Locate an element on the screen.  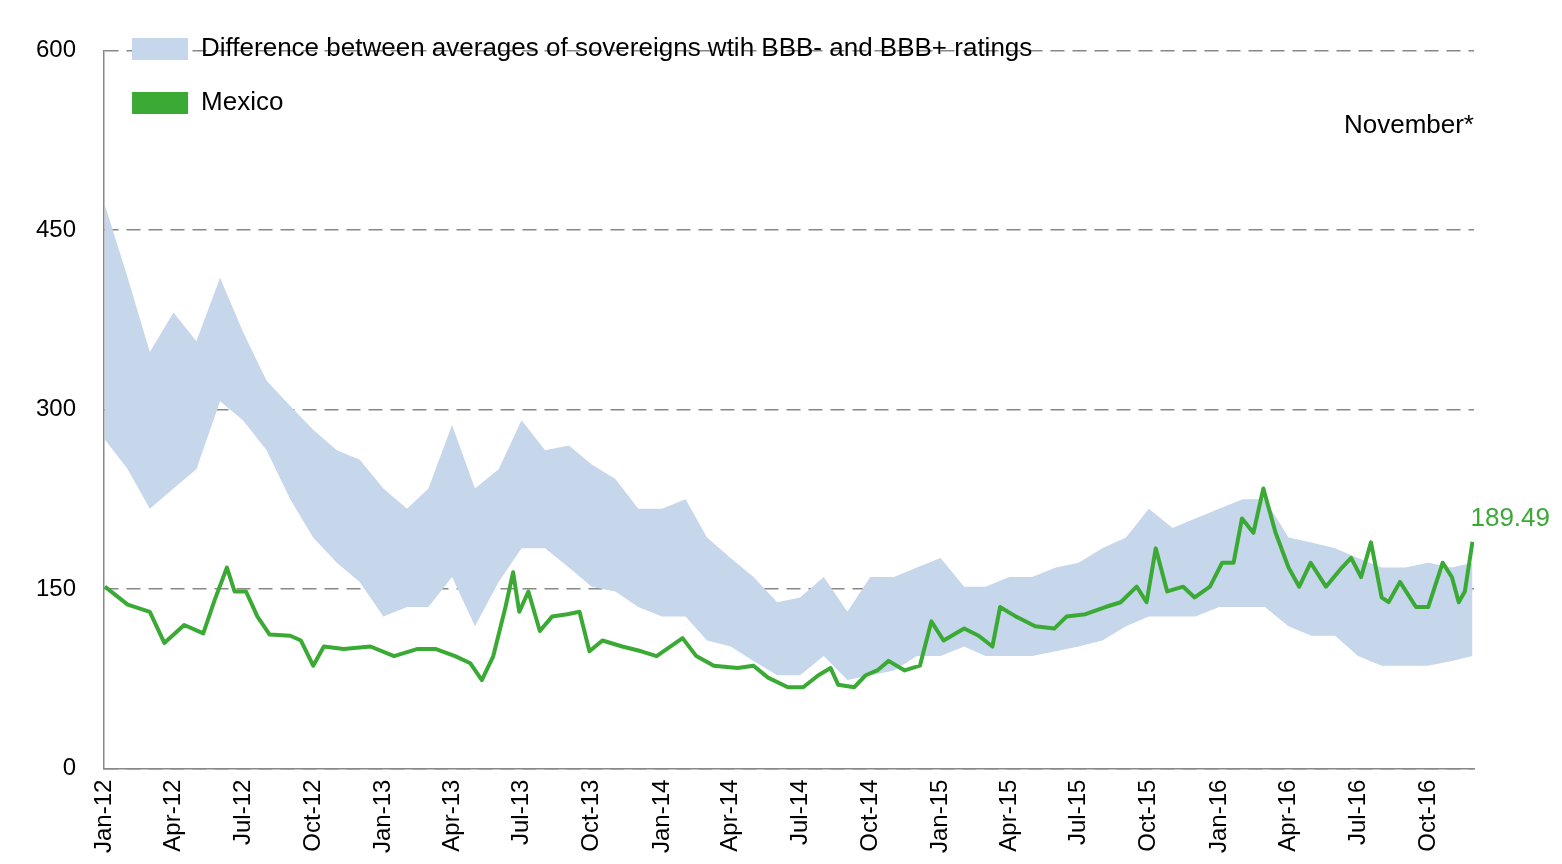
annotation: November* is located at coordinates (1408, 123).